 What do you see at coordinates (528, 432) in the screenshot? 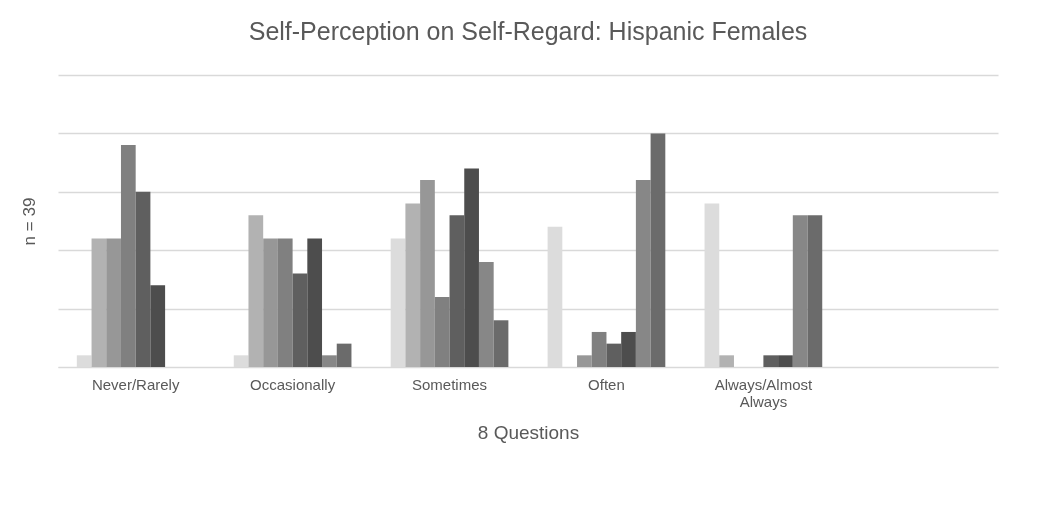
I see `x-axis-title: 8 Questions` at bounding box center [528, 432].